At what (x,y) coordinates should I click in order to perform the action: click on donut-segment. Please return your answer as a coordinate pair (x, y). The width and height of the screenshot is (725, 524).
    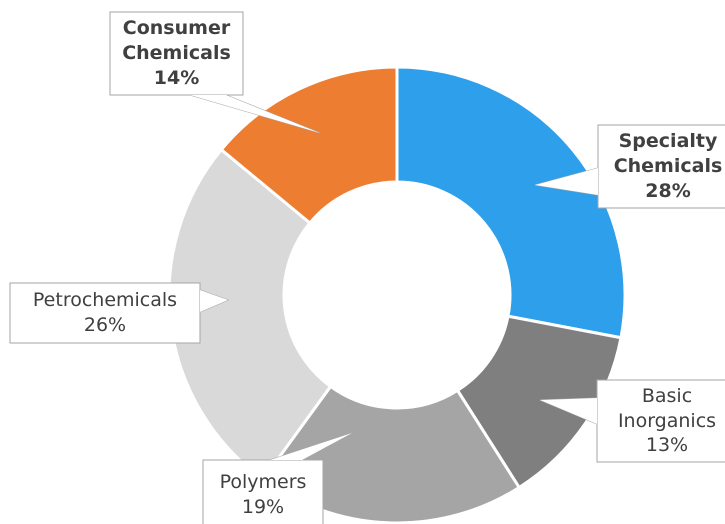
    Looking at the image, I should click on (250, 314).